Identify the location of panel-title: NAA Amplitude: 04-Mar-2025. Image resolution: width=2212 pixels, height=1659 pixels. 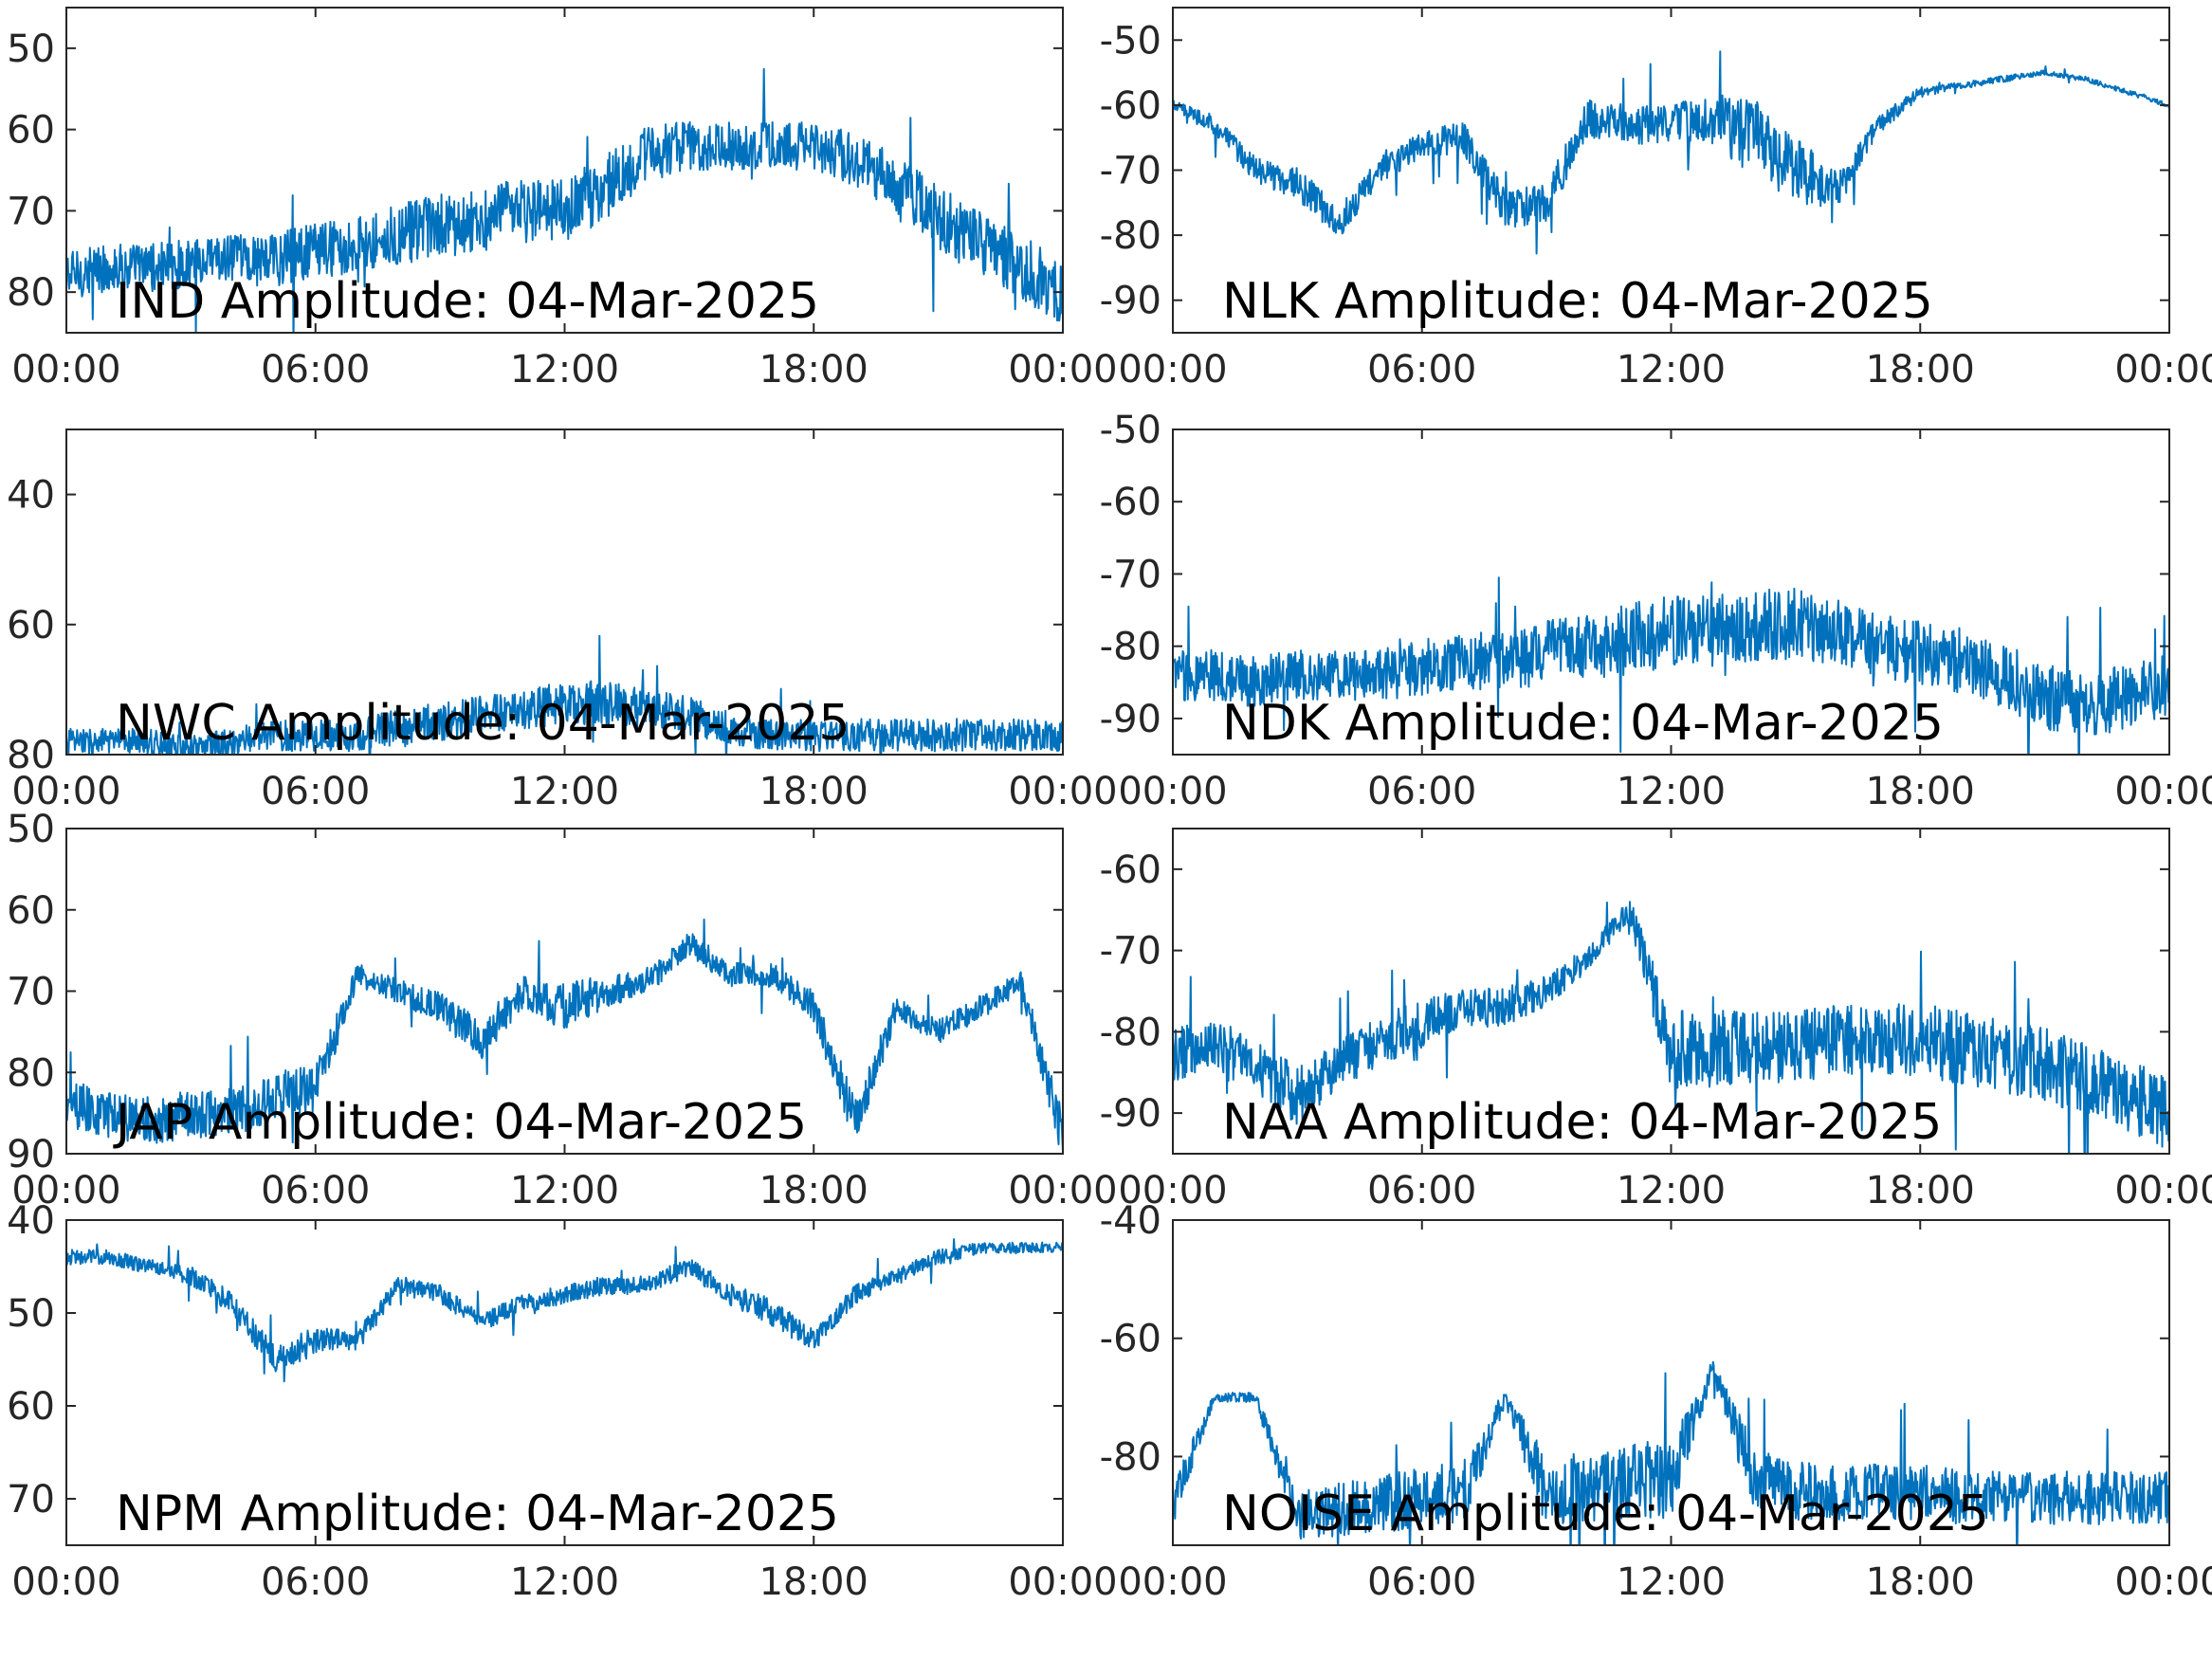
(1582, 1122).